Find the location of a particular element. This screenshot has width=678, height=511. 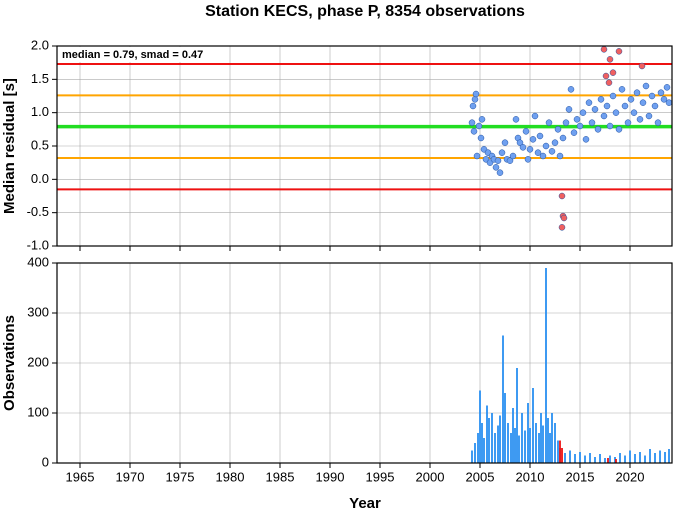

y-tick-label: 400 is located at coordinates (38, 261).